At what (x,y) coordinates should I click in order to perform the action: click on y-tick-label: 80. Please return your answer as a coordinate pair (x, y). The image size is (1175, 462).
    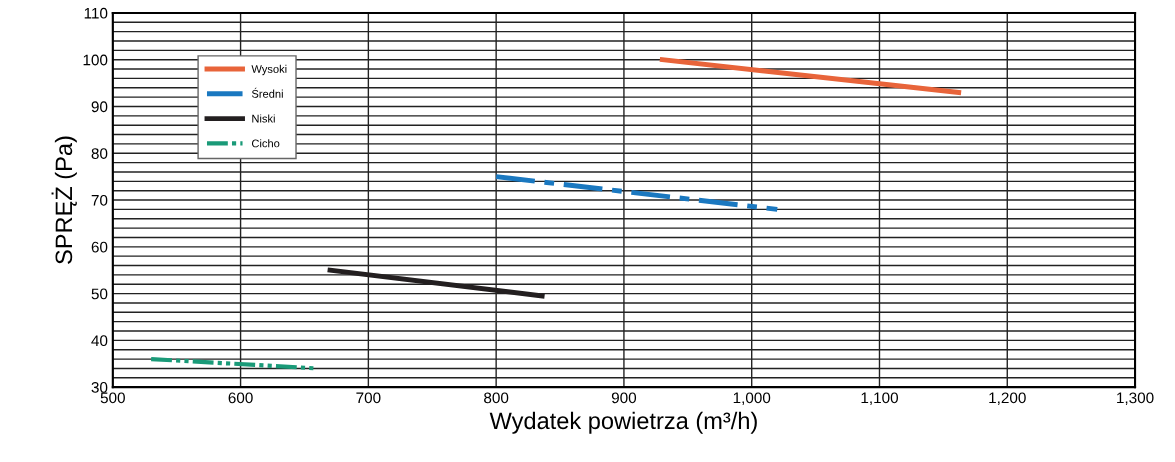
    Looking at the image, I should click on (99, 153).